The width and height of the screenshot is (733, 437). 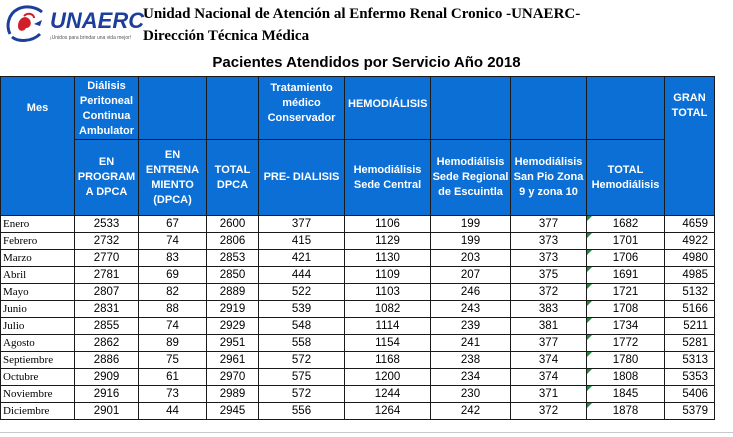 I want to click on cell-pre-dialisis: 522, so click(x=301, y=292).